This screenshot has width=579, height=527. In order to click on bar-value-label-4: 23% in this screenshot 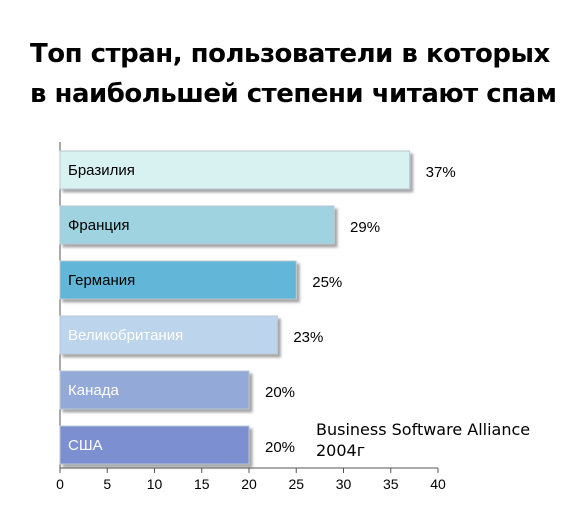, I will do `click(308, 337)`.